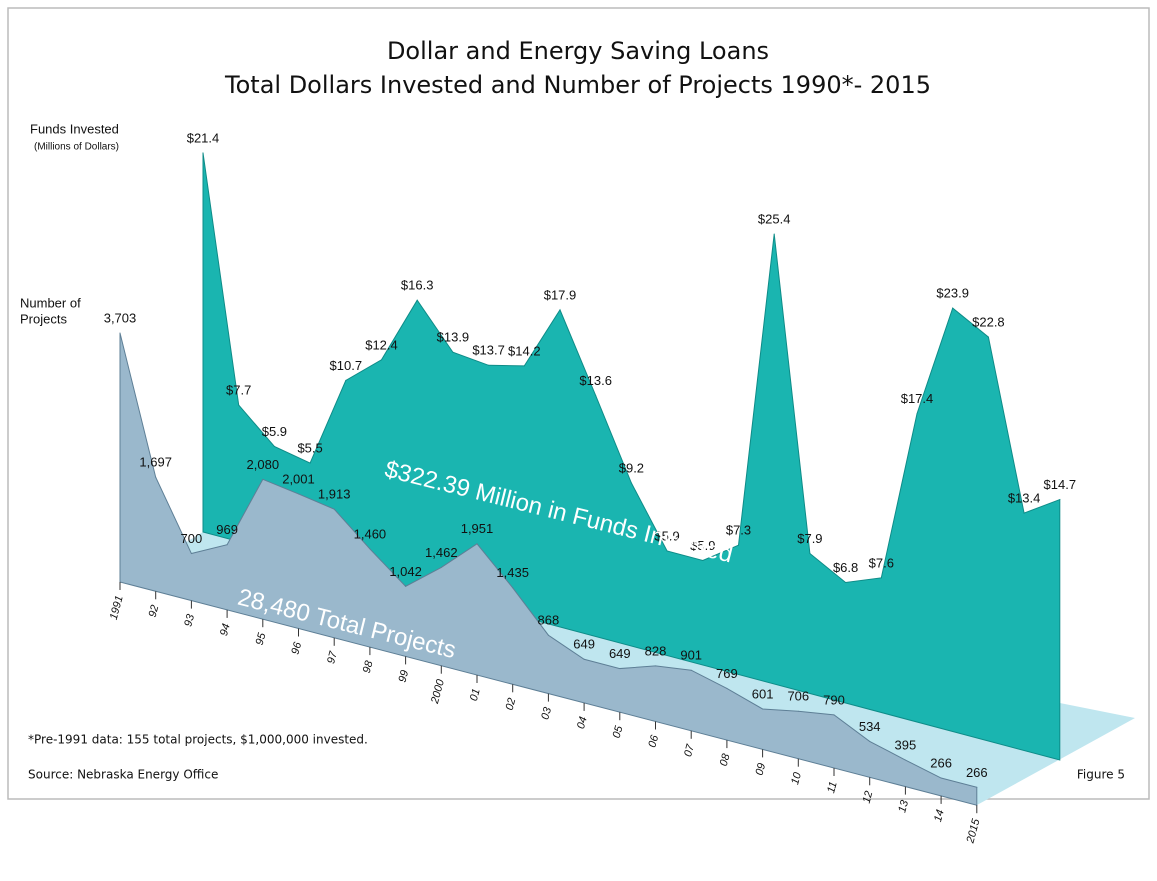  I want to click on x-tick-label: 14, so click(939, 815).